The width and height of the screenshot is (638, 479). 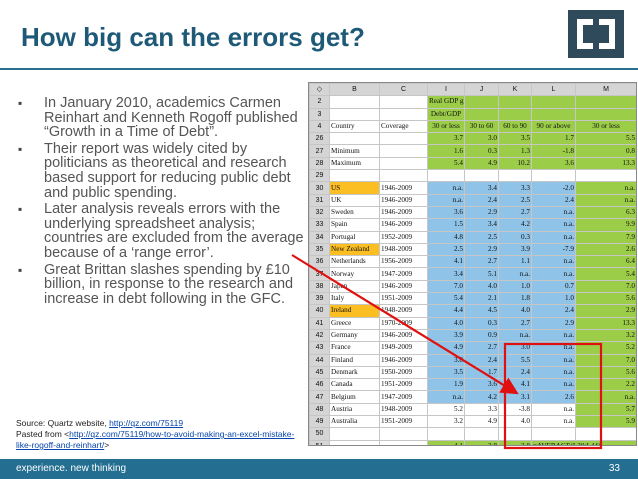 I want to click on spreadsheet-cell: -3.8, so click(x=515, y=409).